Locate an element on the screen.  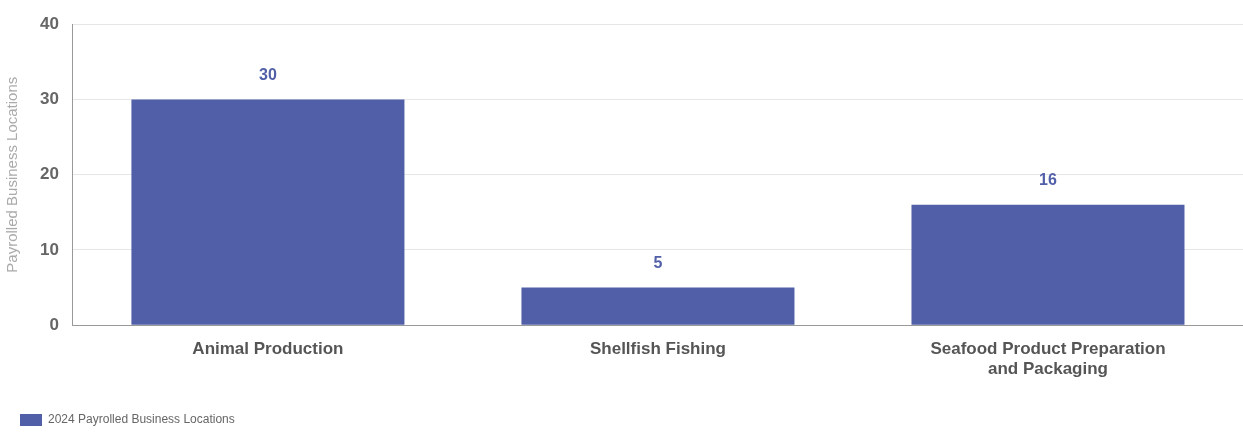
x-tick-label: Animal Production is located at coordinates (268, 349).